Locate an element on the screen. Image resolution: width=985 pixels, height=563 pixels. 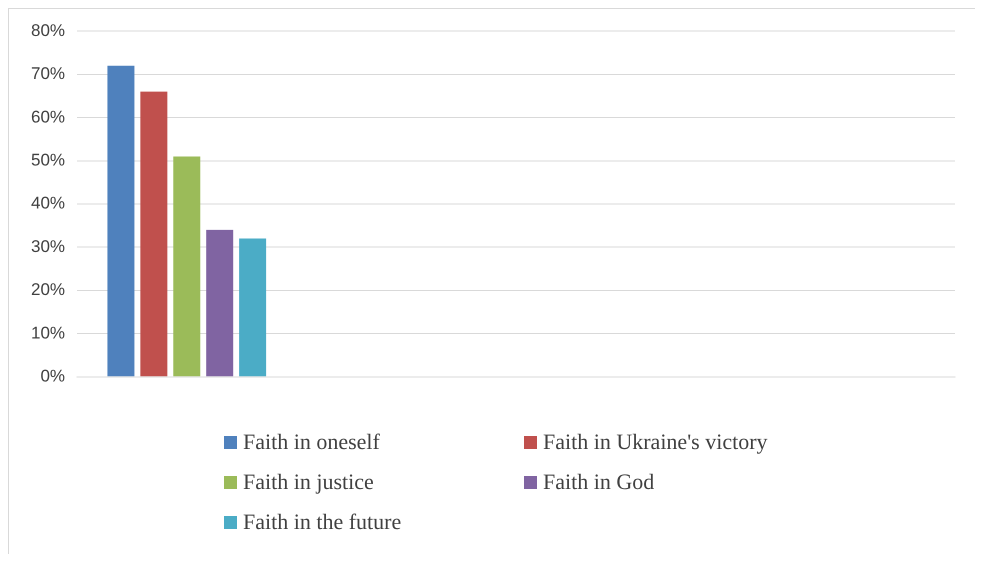
y-tick-label: 20% is located at coordinates (48, 290).